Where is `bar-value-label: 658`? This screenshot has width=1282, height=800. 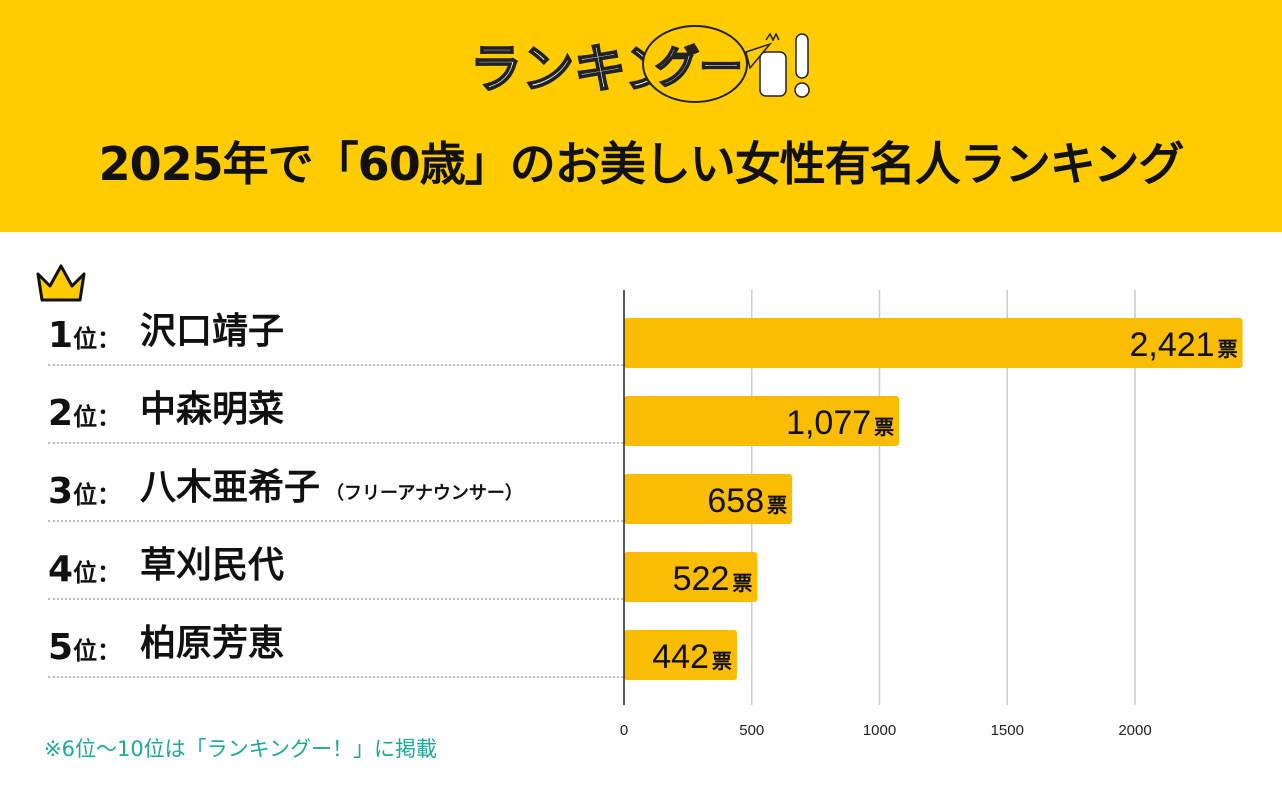
bar-value-label: 658 is located at coordinates (735, 501).